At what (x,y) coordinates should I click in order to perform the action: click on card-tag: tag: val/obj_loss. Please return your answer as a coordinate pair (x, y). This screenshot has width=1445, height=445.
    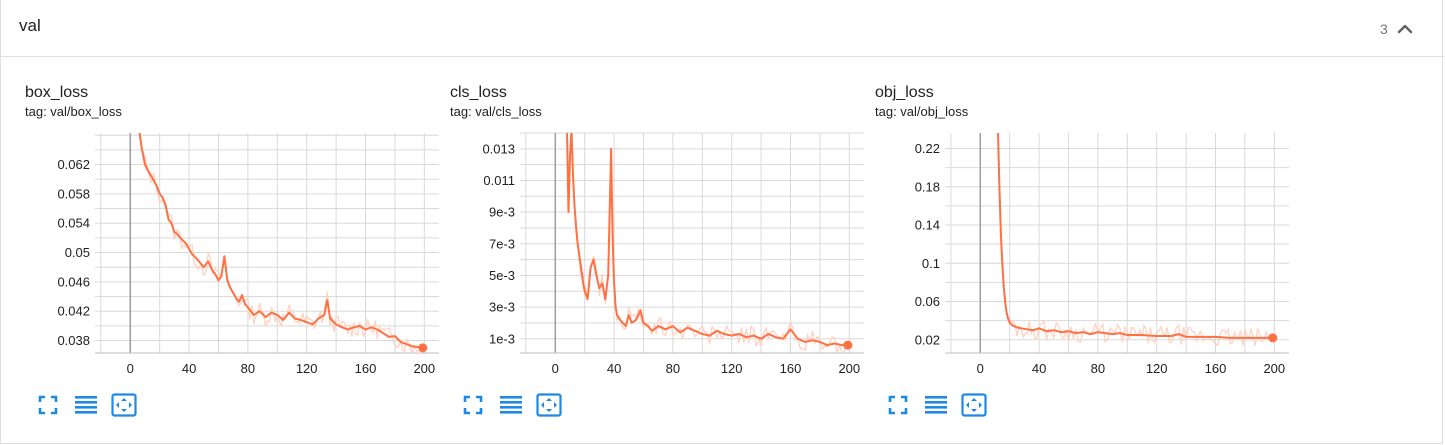
    Looking at the image, I should click on (922, 111).